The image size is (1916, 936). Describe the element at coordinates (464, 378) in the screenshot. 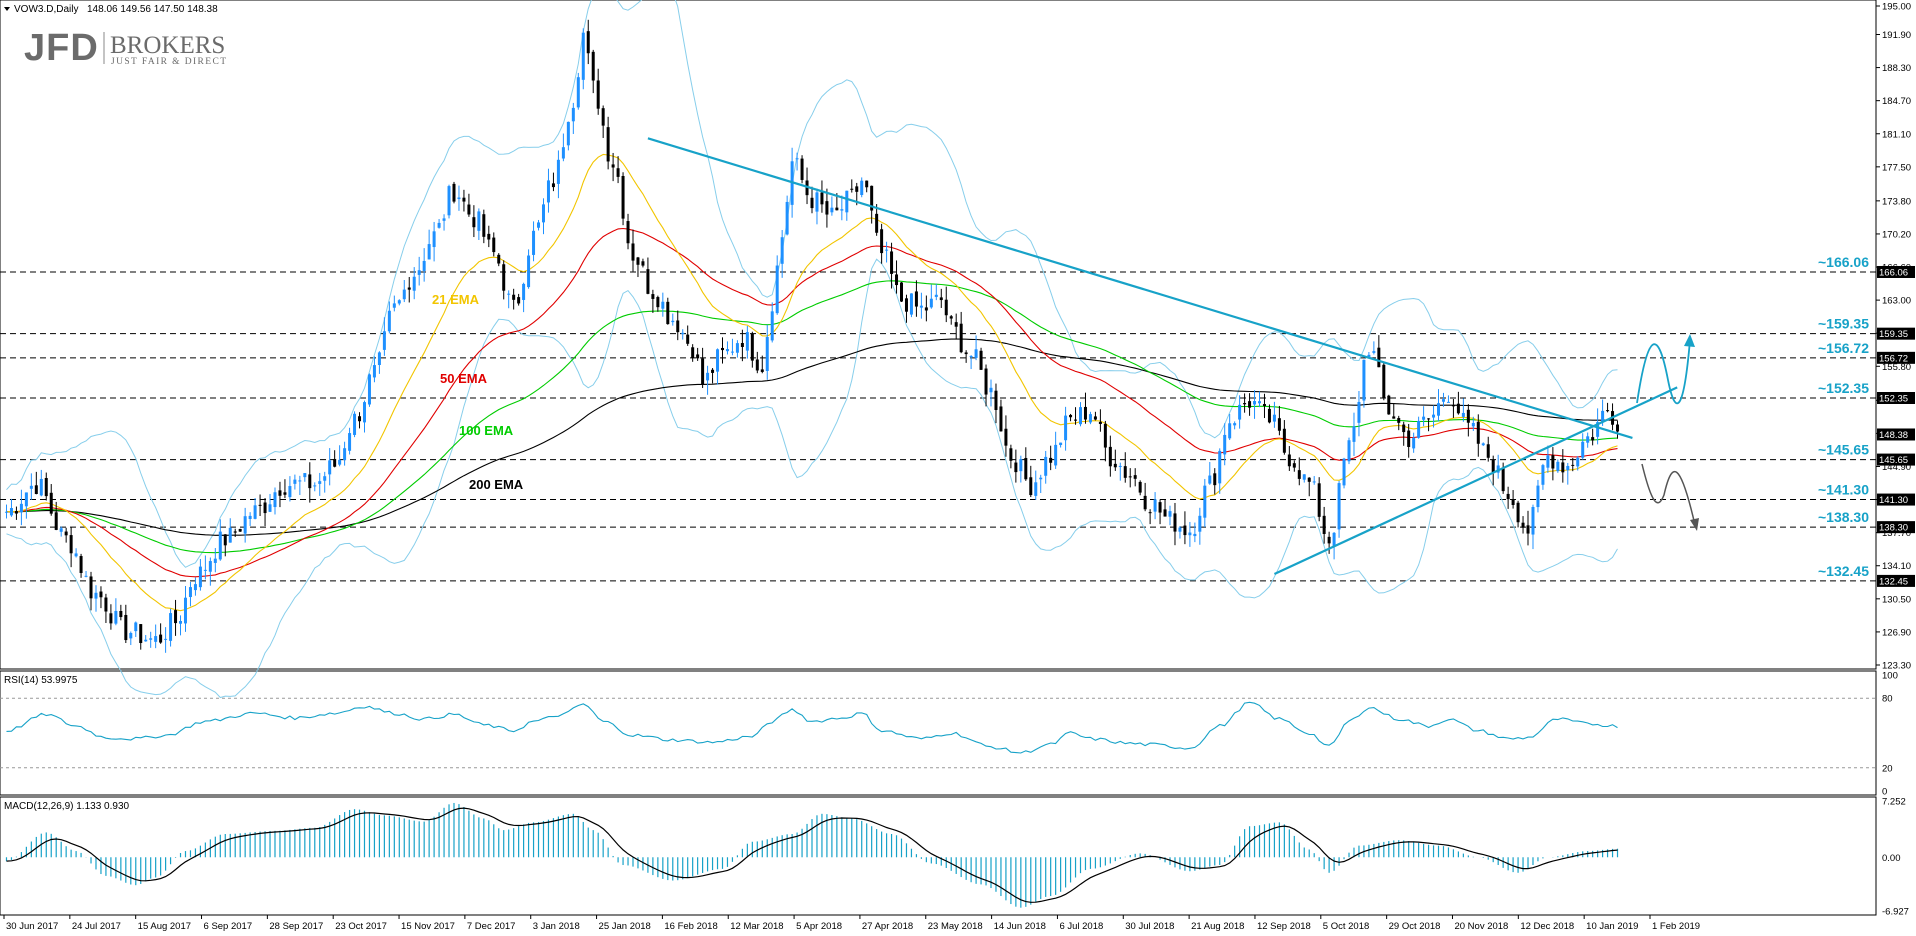

I see `ema50-label: 50 EMA` at that location.